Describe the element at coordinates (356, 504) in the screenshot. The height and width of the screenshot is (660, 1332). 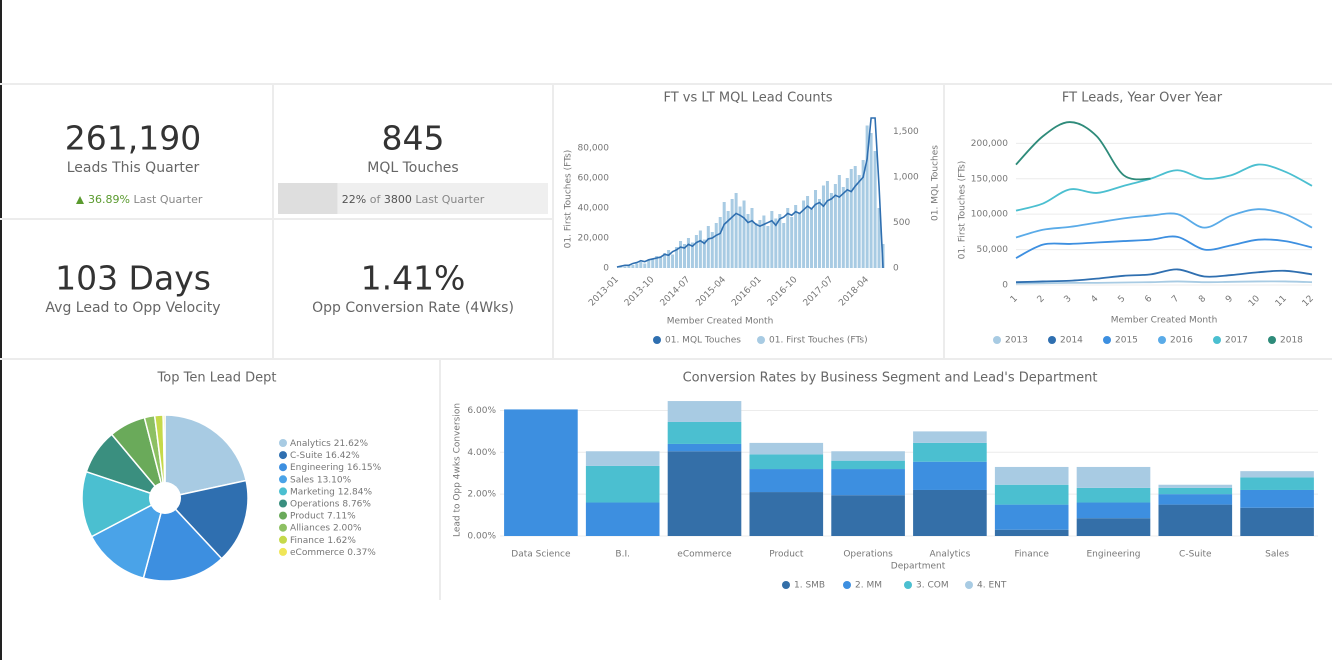
I see `legend-value: 8.76%` at that location.